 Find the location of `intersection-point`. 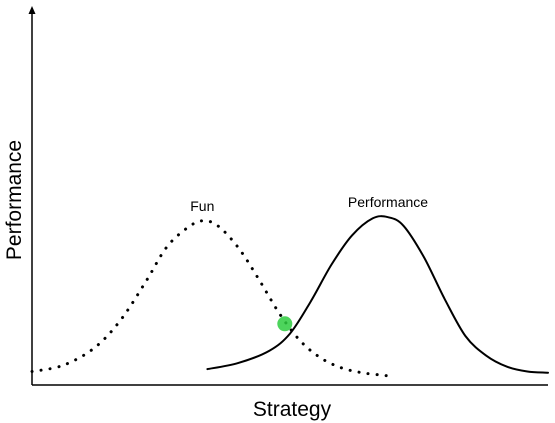

intersection-point is located at coordinates (285, 324).